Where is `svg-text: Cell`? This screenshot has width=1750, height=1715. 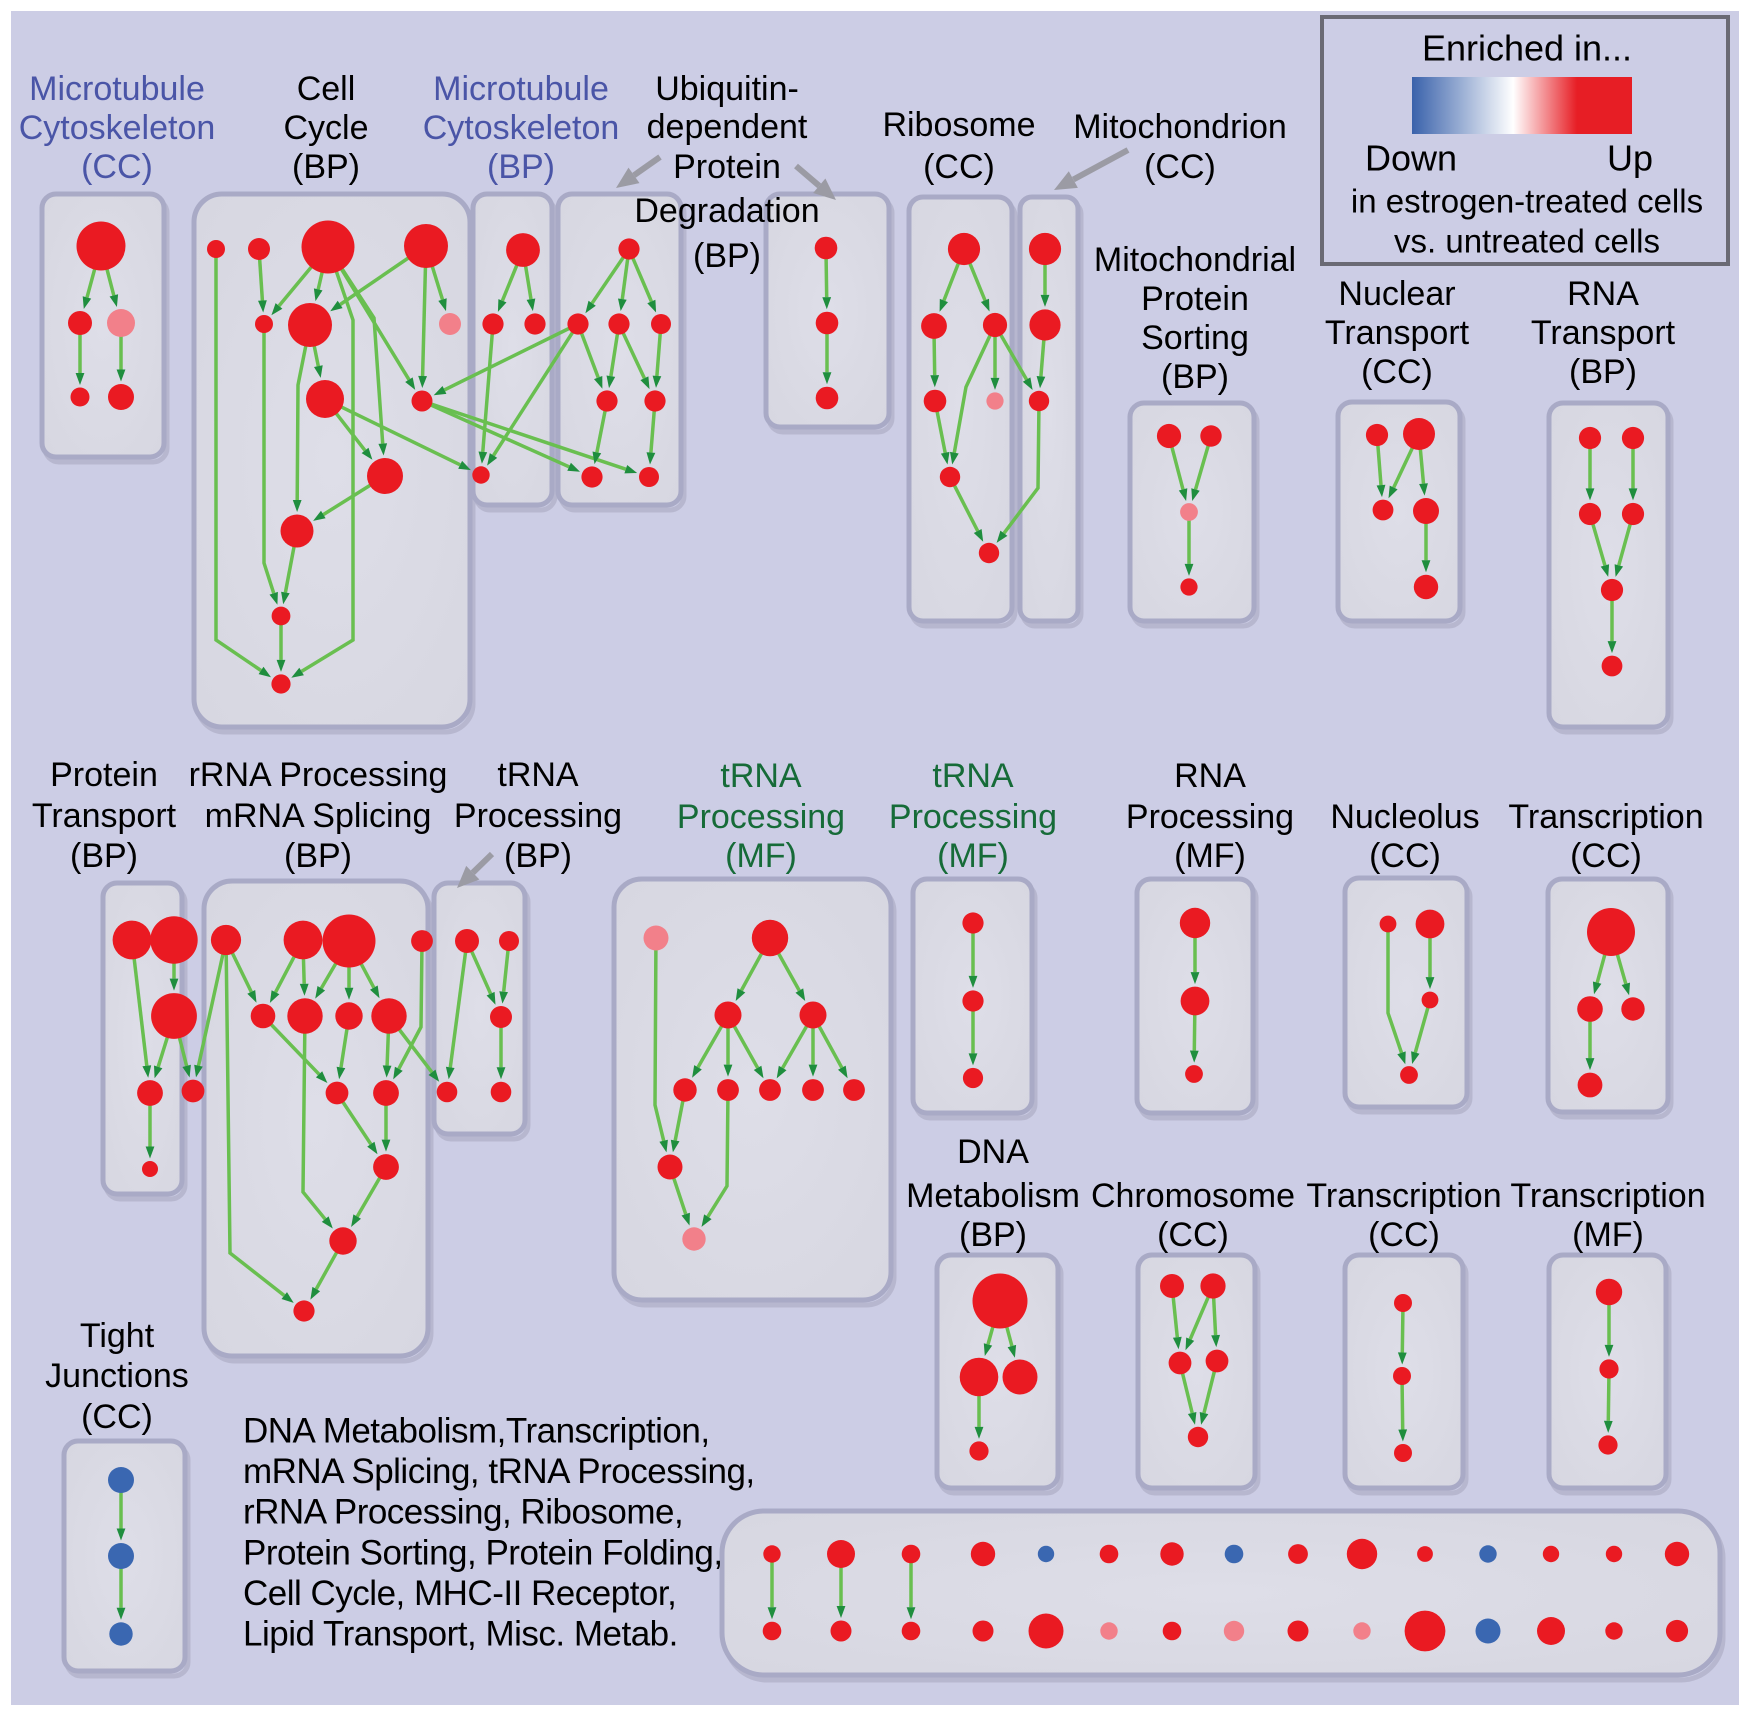 svg-text: Cell is located at coordinates (326, 89).